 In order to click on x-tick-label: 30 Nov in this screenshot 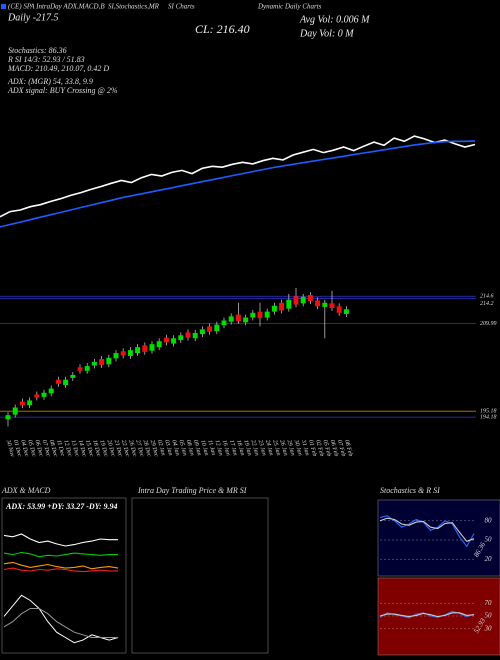, I will do `click(9, 447)`.